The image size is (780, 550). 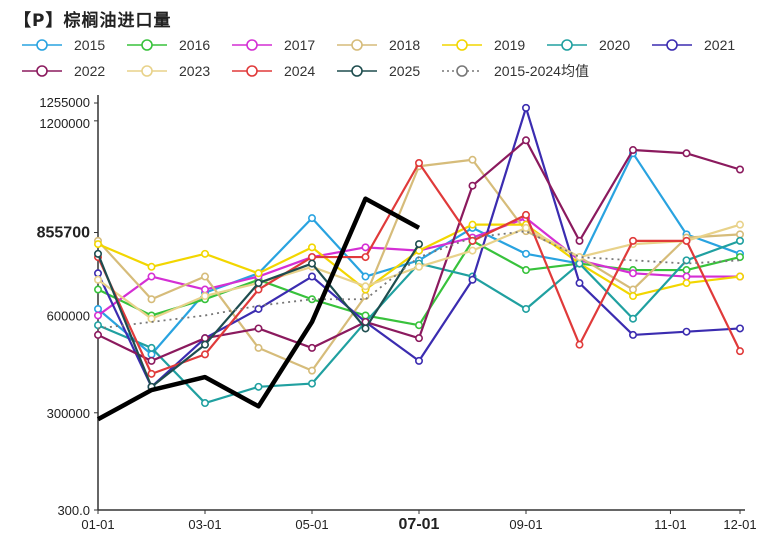 What do you see at coordinates (73, 510) in the screenshot?
I see `y-tick-label: 300.0` at bounding box center [73, 510].